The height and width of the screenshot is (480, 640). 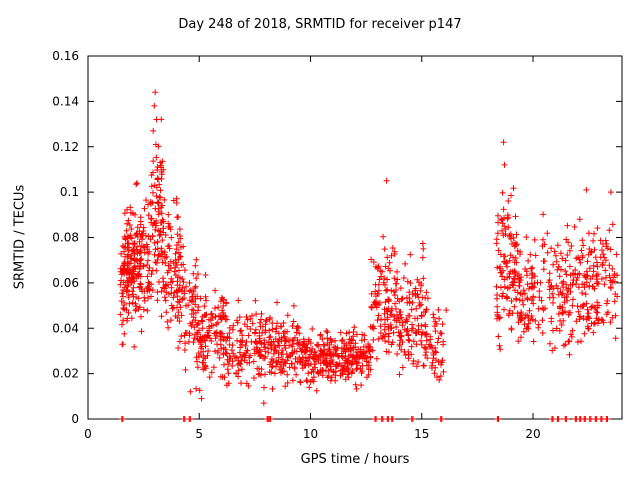 What do you see at coordinates (65, 374) in the screenshot?
I see `y-tick-label: 0.02` at bounding box center [65, 374].